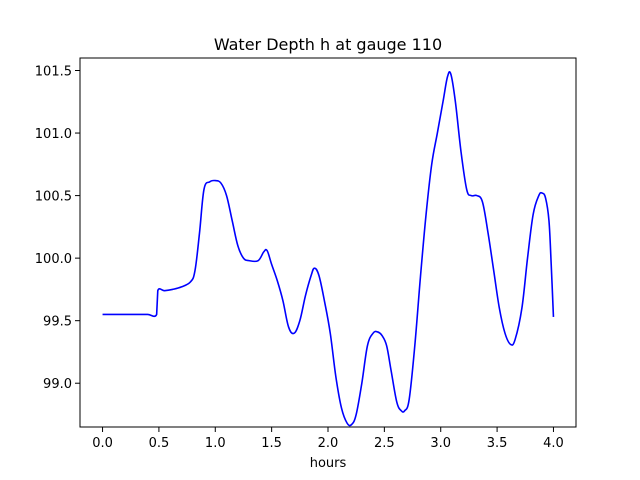 The height and width of the screenshot is (480, 640). What do you see at coordinates (328, 463) in the screenshot?
I see `x-axis-label: hours` at bounding box center [328, 463].